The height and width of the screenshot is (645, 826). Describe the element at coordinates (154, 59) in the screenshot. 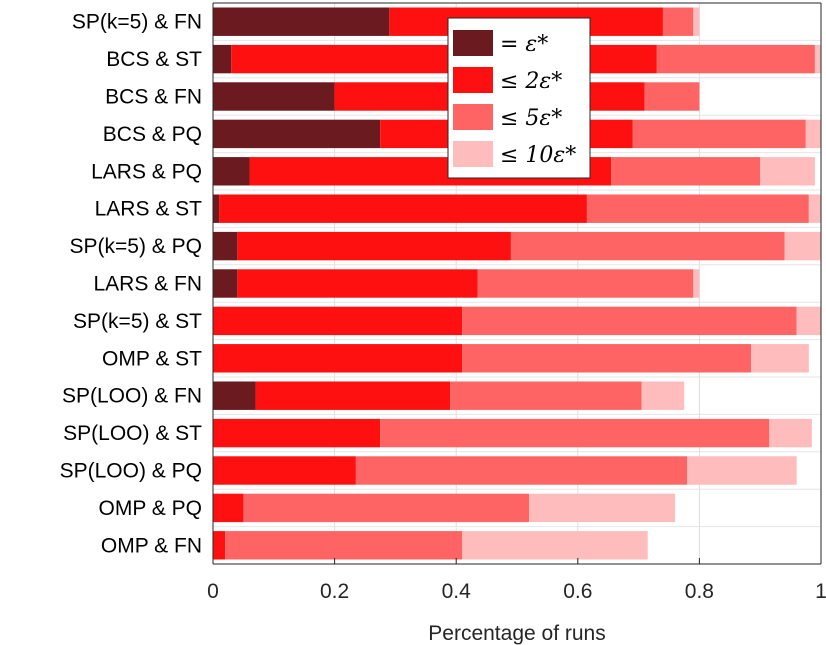

I see `category-label-2: BCS & ST` at that location.